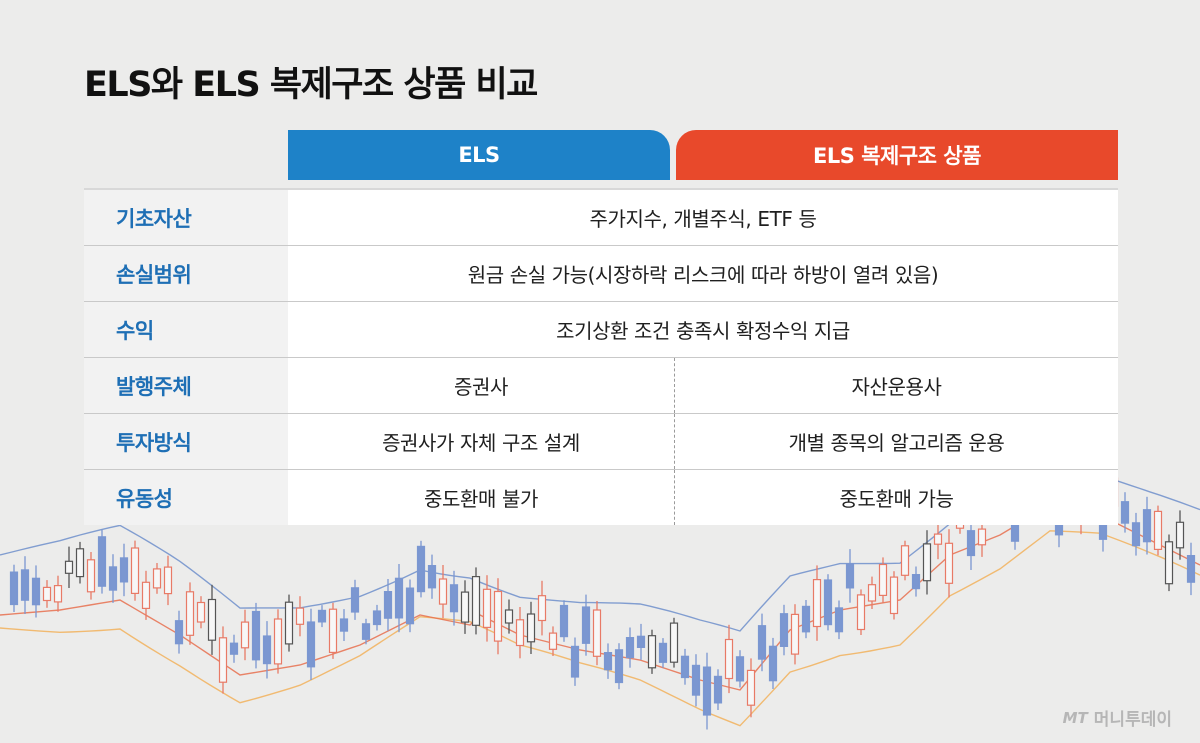 The height and width of the screenshot is (743, 1200). What do you see at coordinates (896, 441) in the screenshot?
I see `replica-value: 개별 종목의 알고리즘 운용` at bounding box center [896, 441].